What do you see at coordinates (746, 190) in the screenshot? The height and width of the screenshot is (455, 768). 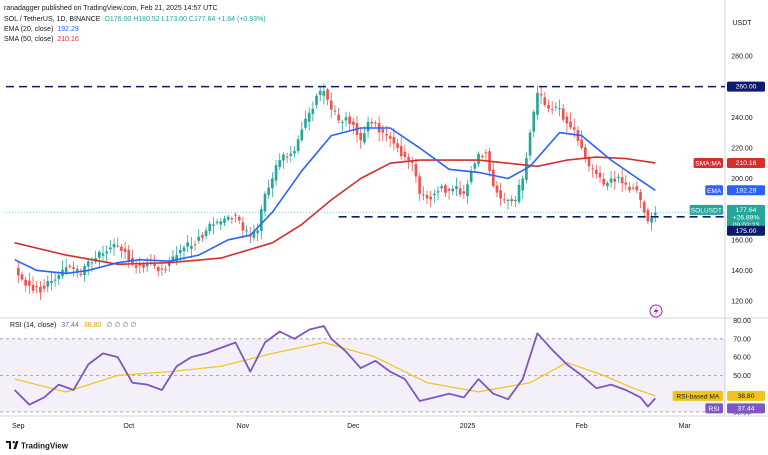 I see `ema-value-badge: 192.29` at bounding box center [746, 190].